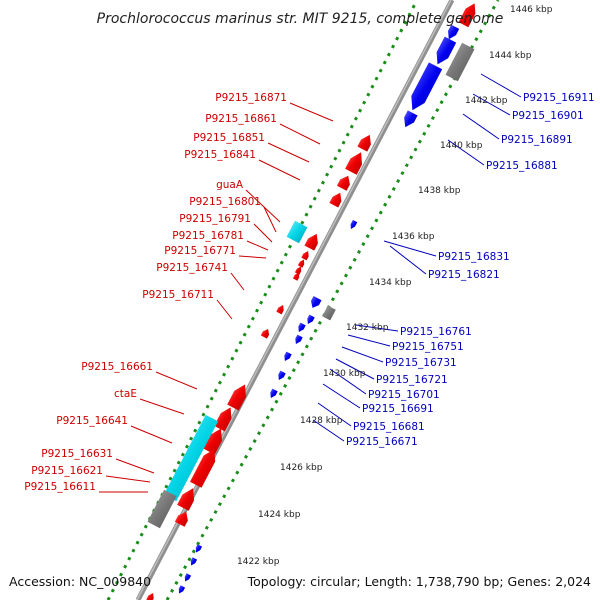 The image size is (600, 600). Describe the element at coordinates (230, 185) in the screenshot. I see `gene-label-forward: guaA` at that location.